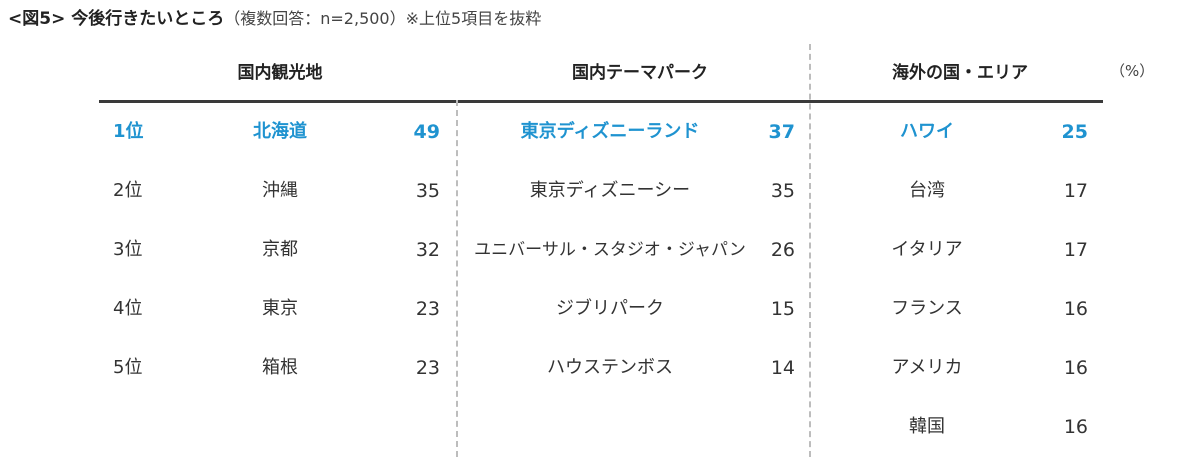 This screenshot has height=457, width=1200. Describe the element at coordinates (927, 367) in the screenshot. I see `overseas-name-5: アメリカ` at that location.